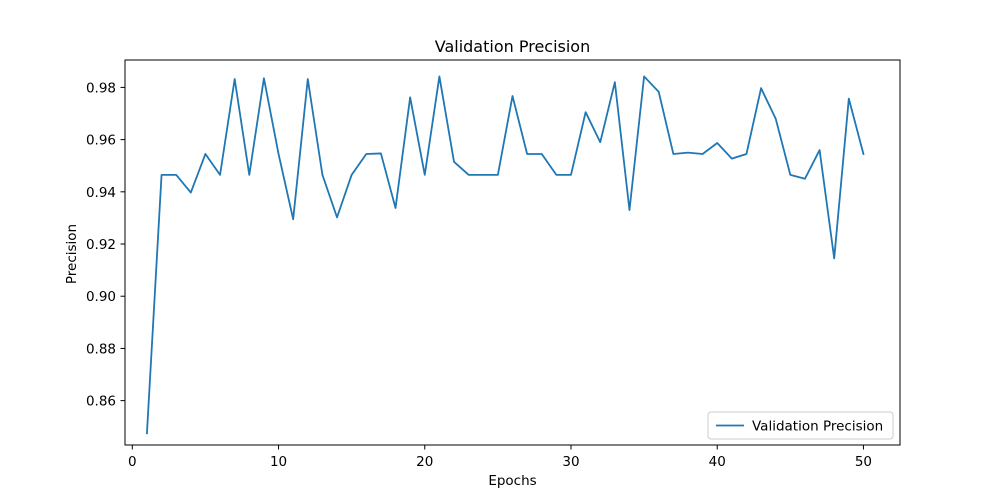  I want to click on x-tick-label: 30, so click(570, 462).